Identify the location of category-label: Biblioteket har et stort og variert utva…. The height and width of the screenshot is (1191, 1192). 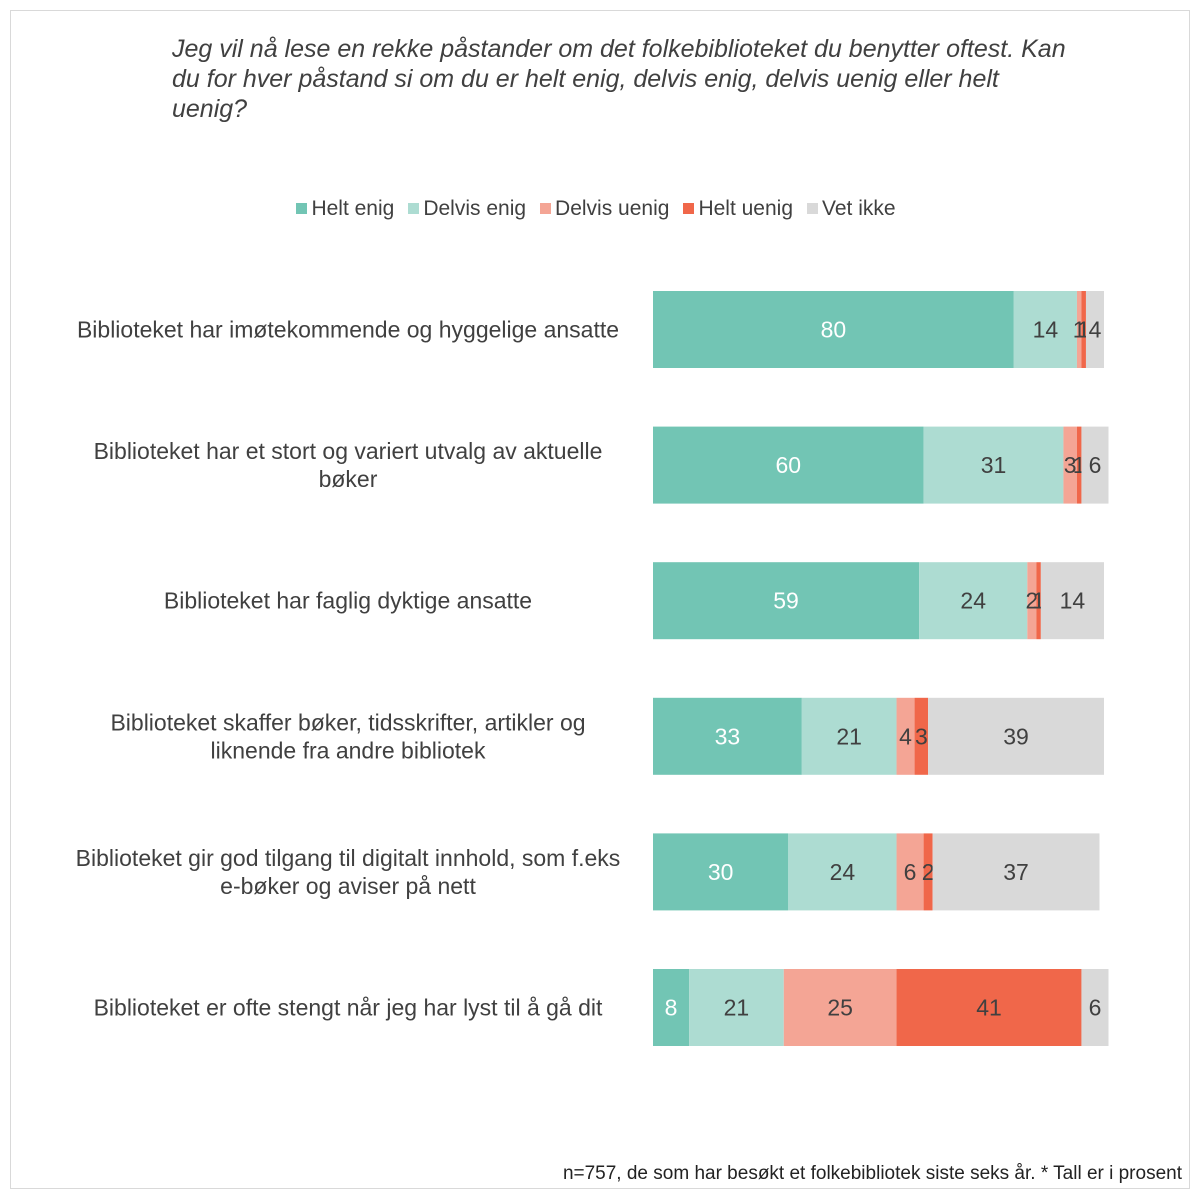
(348, 465).